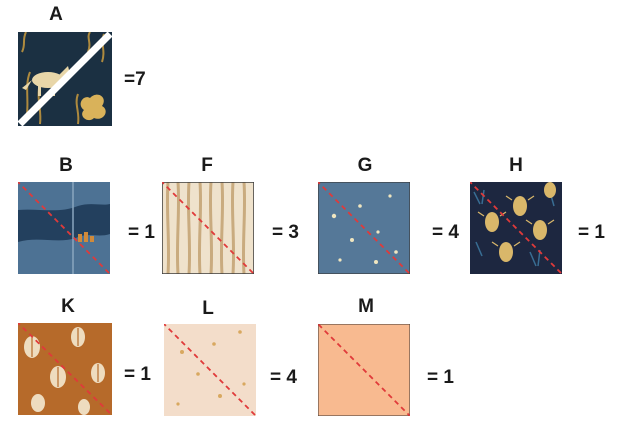  I want to click on swatch-l-diagonal, so click(210, 370).